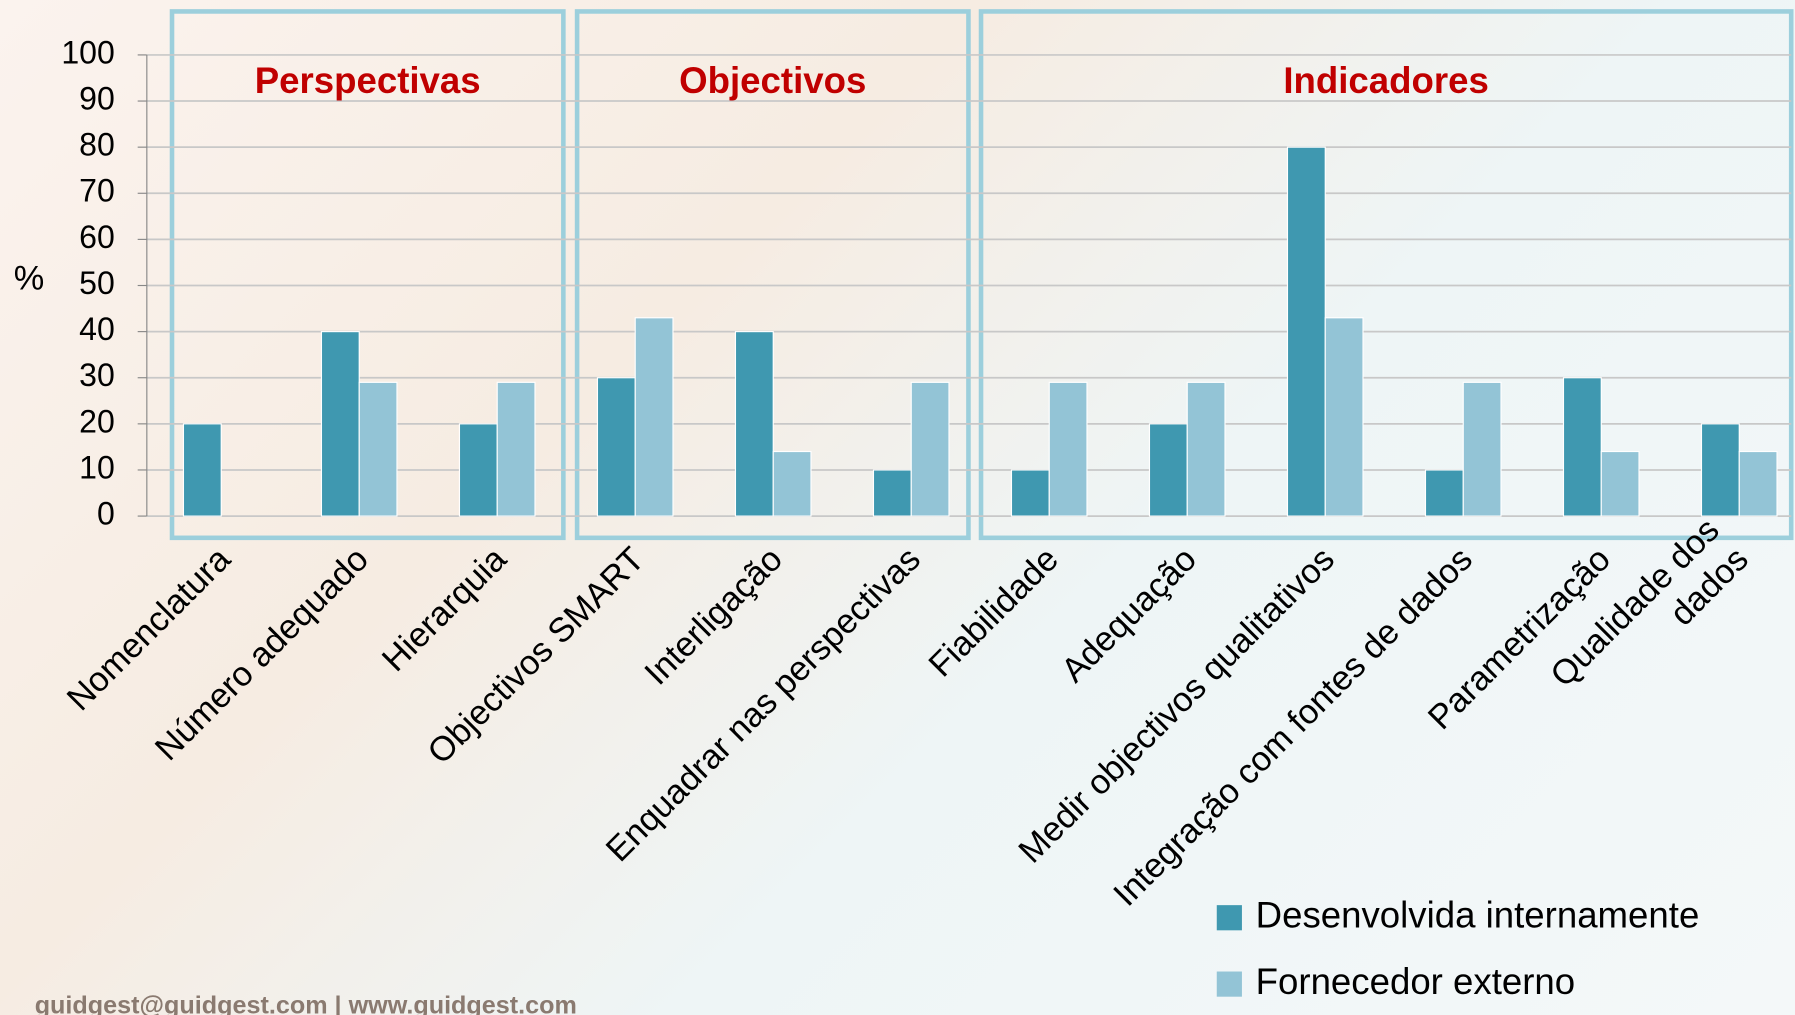 This screenshot has height=1015, width=1795. Describe the element at coordinates (994, 612) in the screenshot. I see `x-tick-label: Fiabilidade` at that location.